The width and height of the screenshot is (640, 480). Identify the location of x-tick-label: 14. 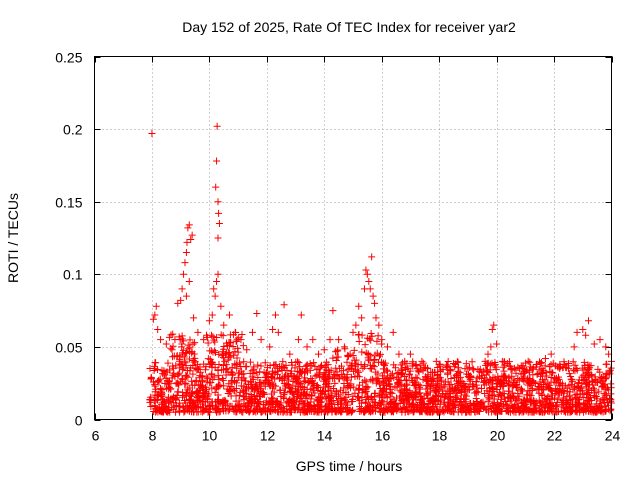
(325, 436).